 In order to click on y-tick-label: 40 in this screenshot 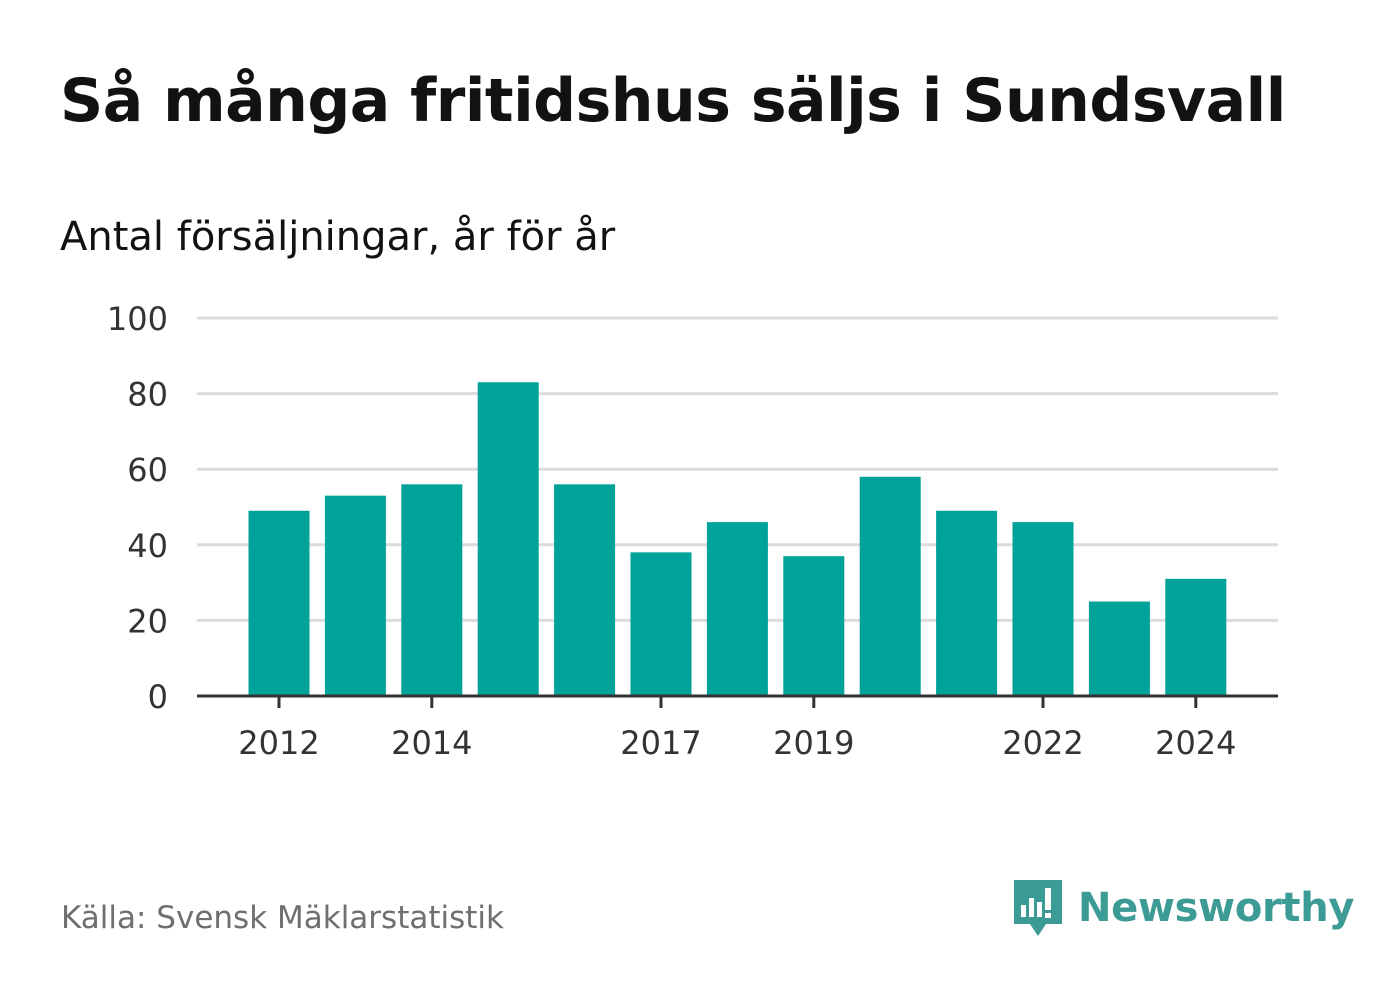, I will do `click(147, 546)`.